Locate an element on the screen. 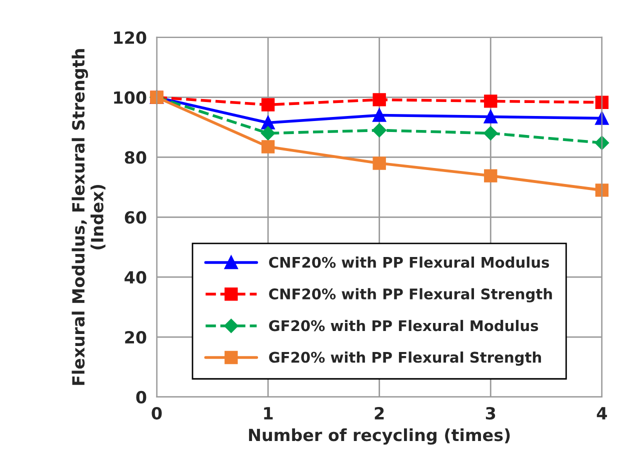 This screenshot has width=627, height=467. x-tick-label: 3 is located at coordinates (491, 413).